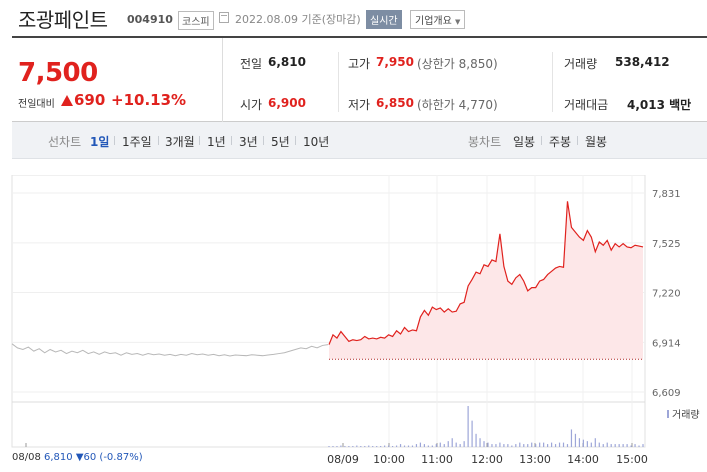 This screenshot has height=472, width=707. Describe the element at coordinates (535, 459) in the screenshot. I see `x-tick-label: 13:00` at that location.